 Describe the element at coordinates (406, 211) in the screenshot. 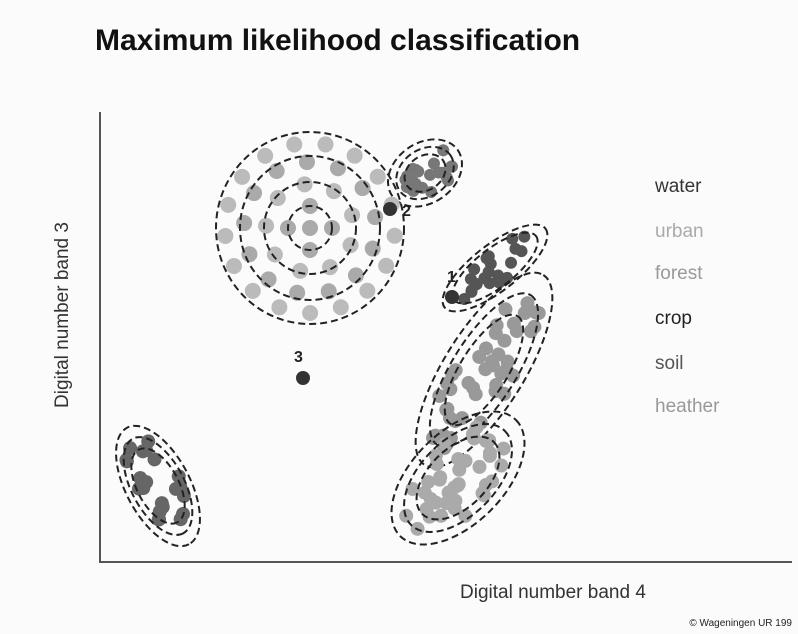

I see `point-label: 2` at that location.